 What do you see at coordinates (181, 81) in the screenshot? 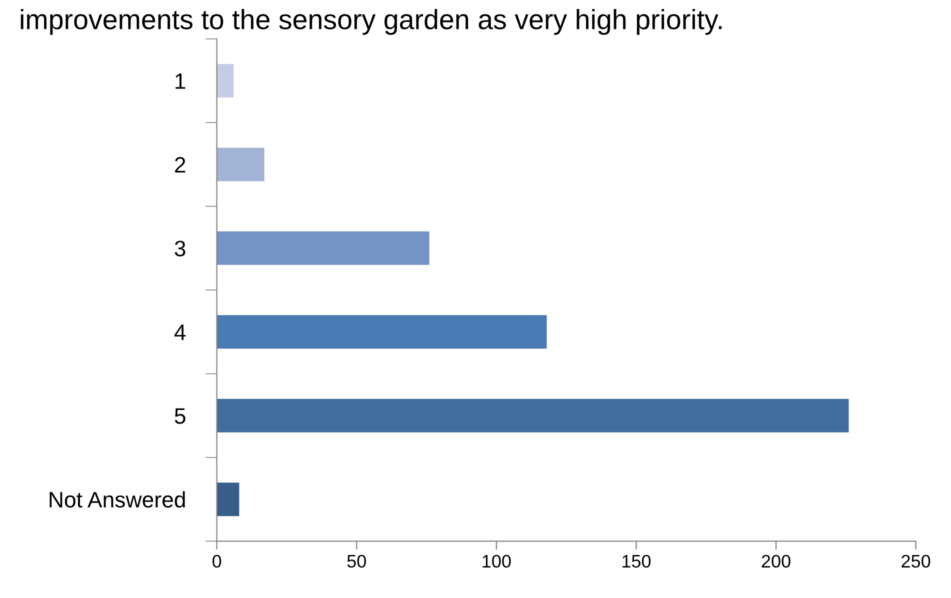
I see `y-tick-label: 1` at bounding box center [181, 81].